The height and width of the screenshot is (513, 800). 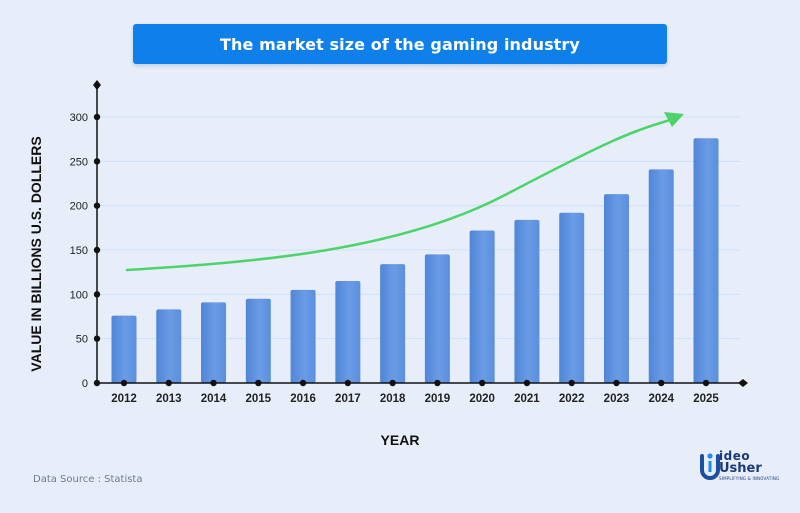 I want to click on bar-2017, so click(x=348, y=332).